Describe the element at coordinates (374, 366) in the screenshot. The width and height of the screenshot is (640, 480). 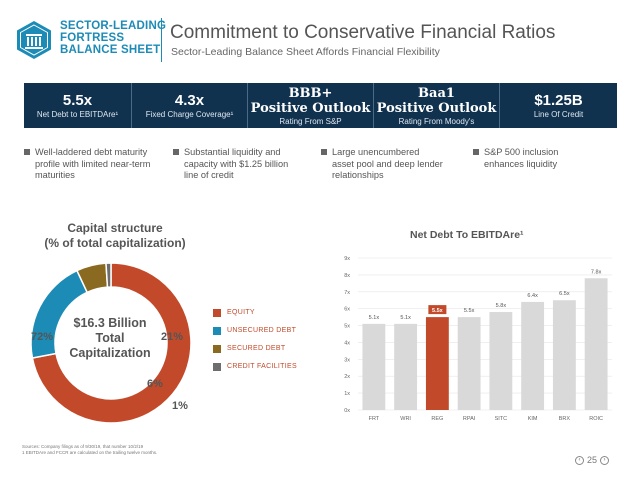
I see `bar-frt` at that location.